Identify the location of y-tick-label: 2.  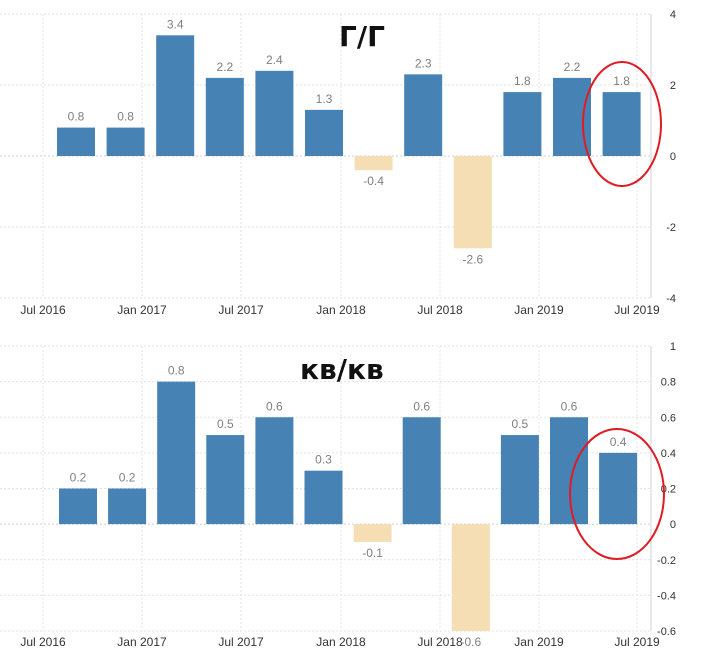
(673, 86).